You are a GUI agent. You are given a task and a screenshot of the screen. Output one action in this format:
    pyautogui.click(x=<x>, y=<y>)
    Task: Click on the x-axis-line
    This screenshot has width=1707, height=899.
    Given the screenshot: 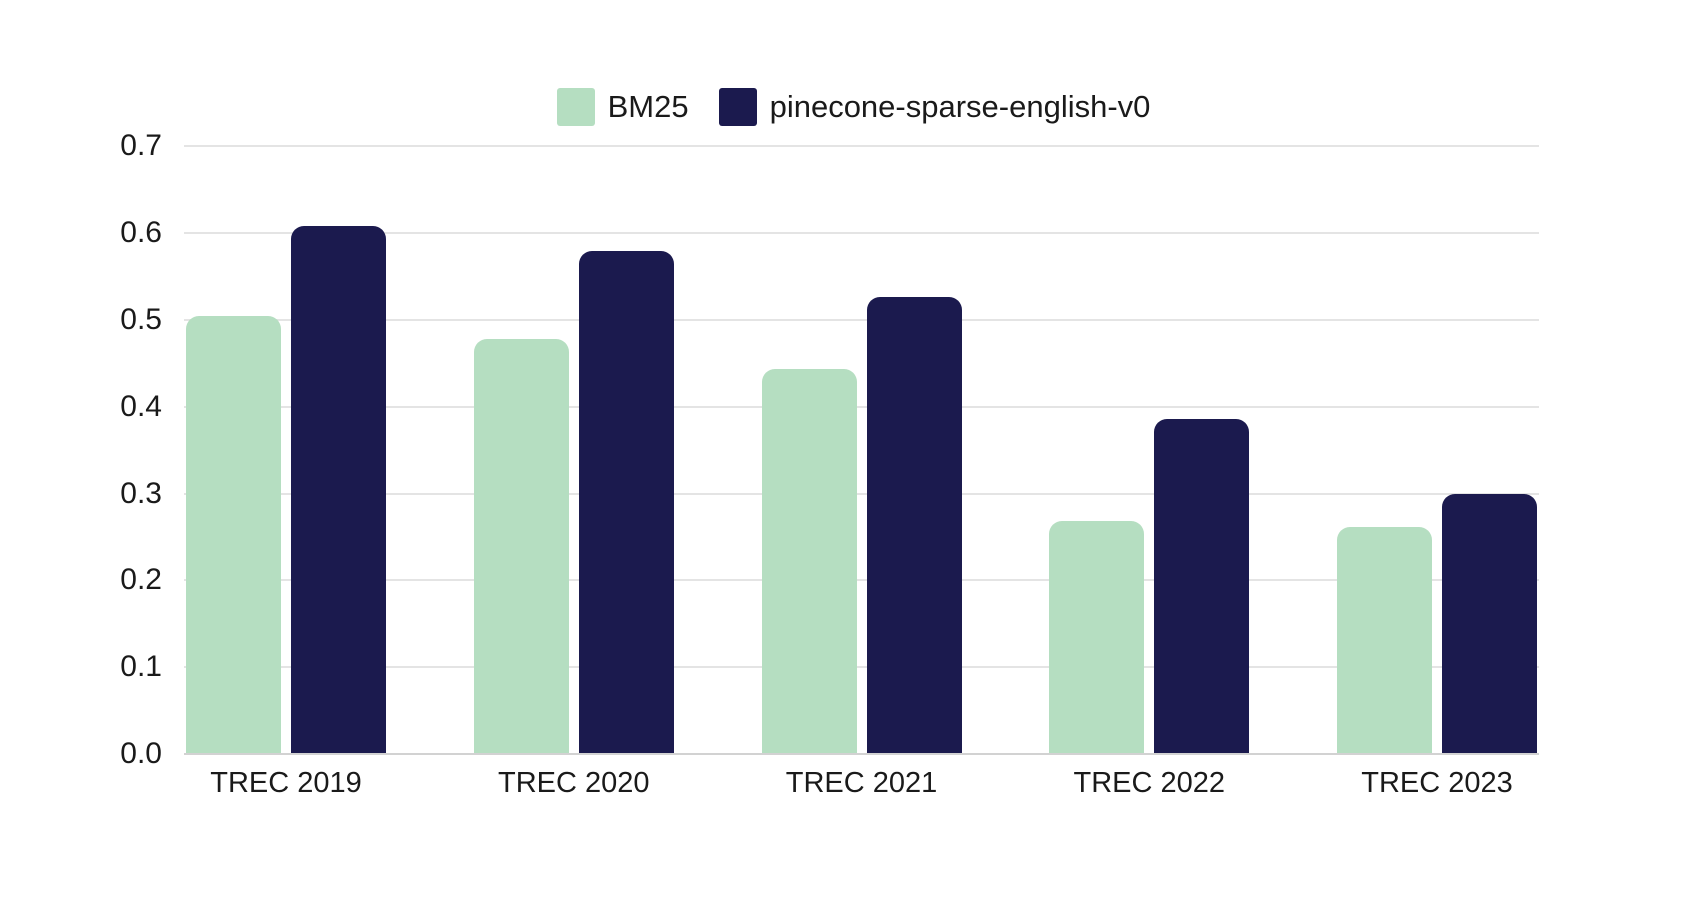 What is the action you would take?
    pyautogui.click(x=861, y=754)
    